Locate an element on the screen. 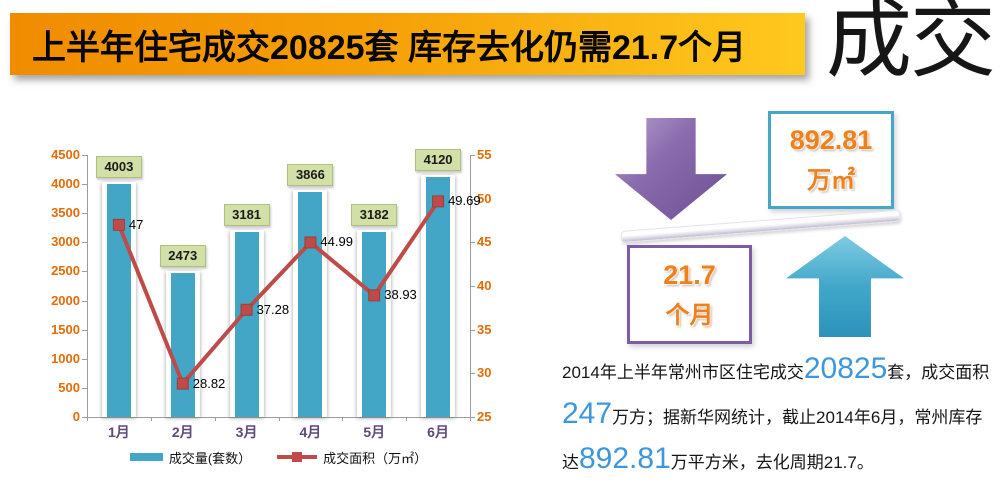 This screenshot has width=1000, height=487. x-axis-label: 1月 is located at coordinates (119, 432).